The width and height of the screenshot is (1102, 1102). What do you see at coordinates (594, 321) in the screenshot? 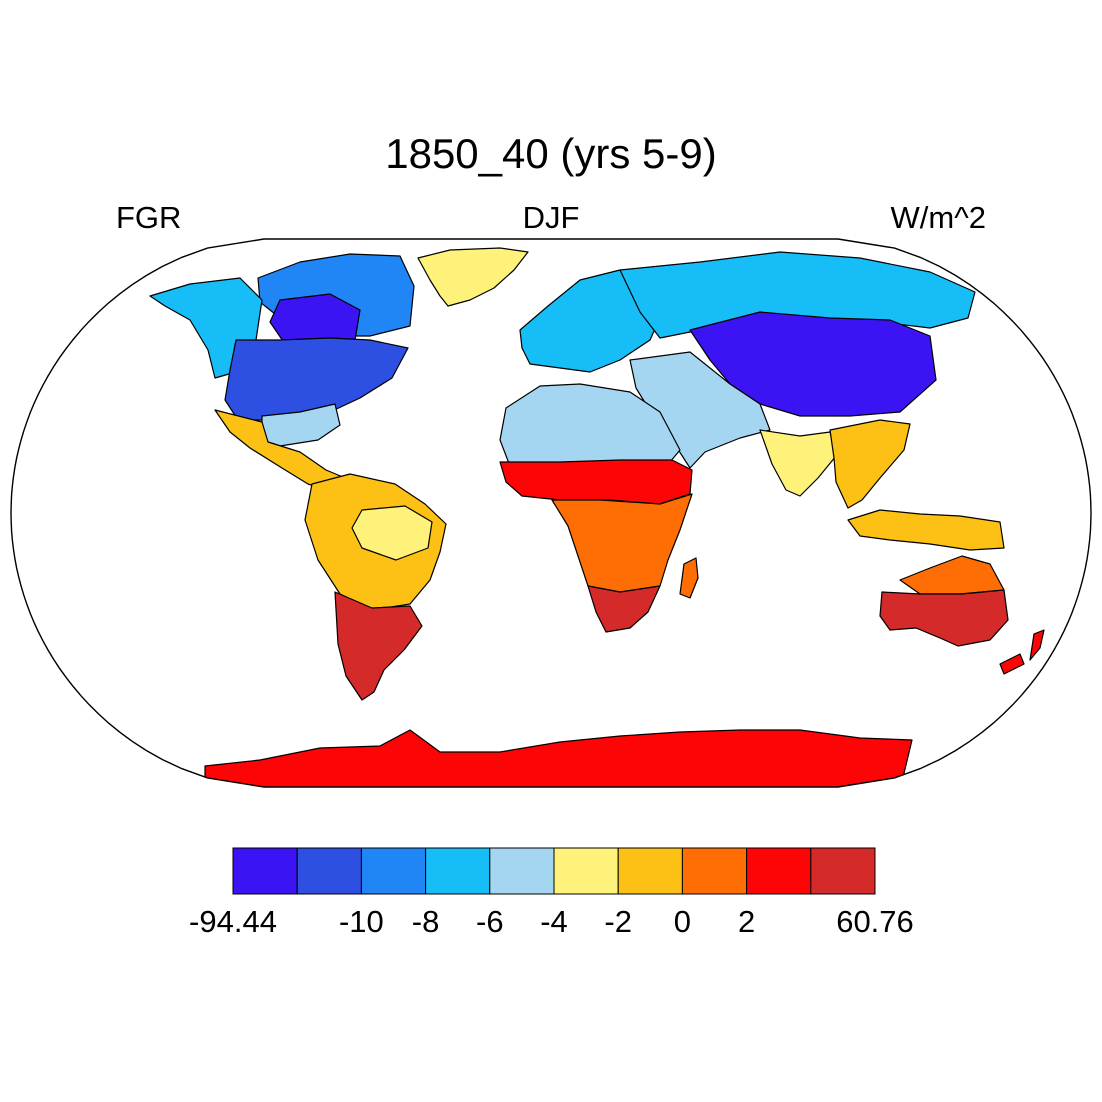
I see `region-europe` at bounding box center [594, 321].